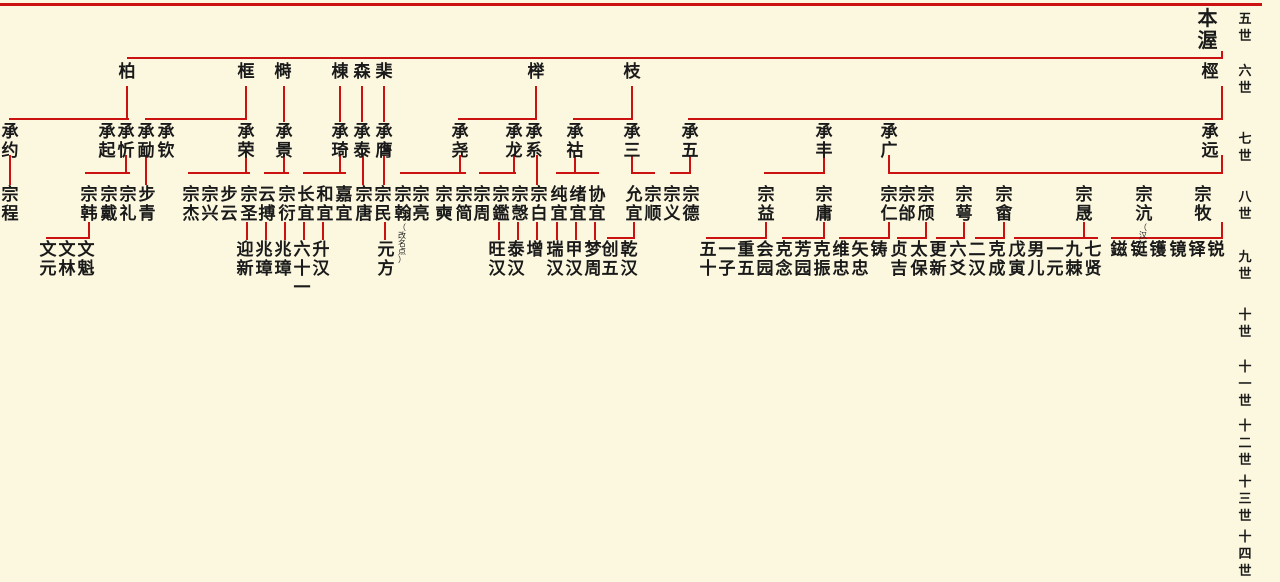  Describe the element at coordinates (964, 204) in the screenshot. I see `person-node: 宗 萼` at that location.